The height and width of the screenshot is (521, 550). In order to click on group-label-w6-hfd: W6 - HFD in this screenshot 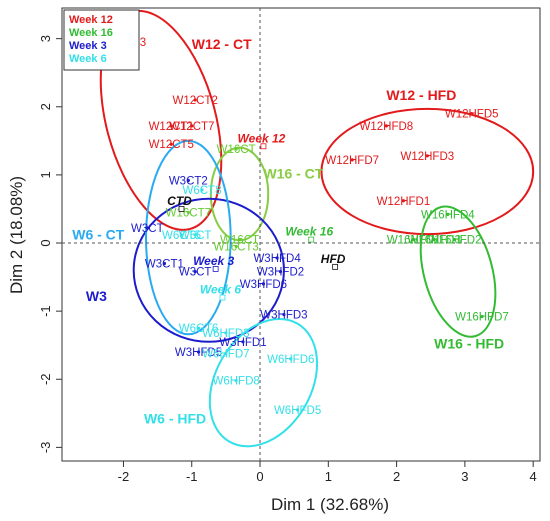, I will do `click(175, 419)`.